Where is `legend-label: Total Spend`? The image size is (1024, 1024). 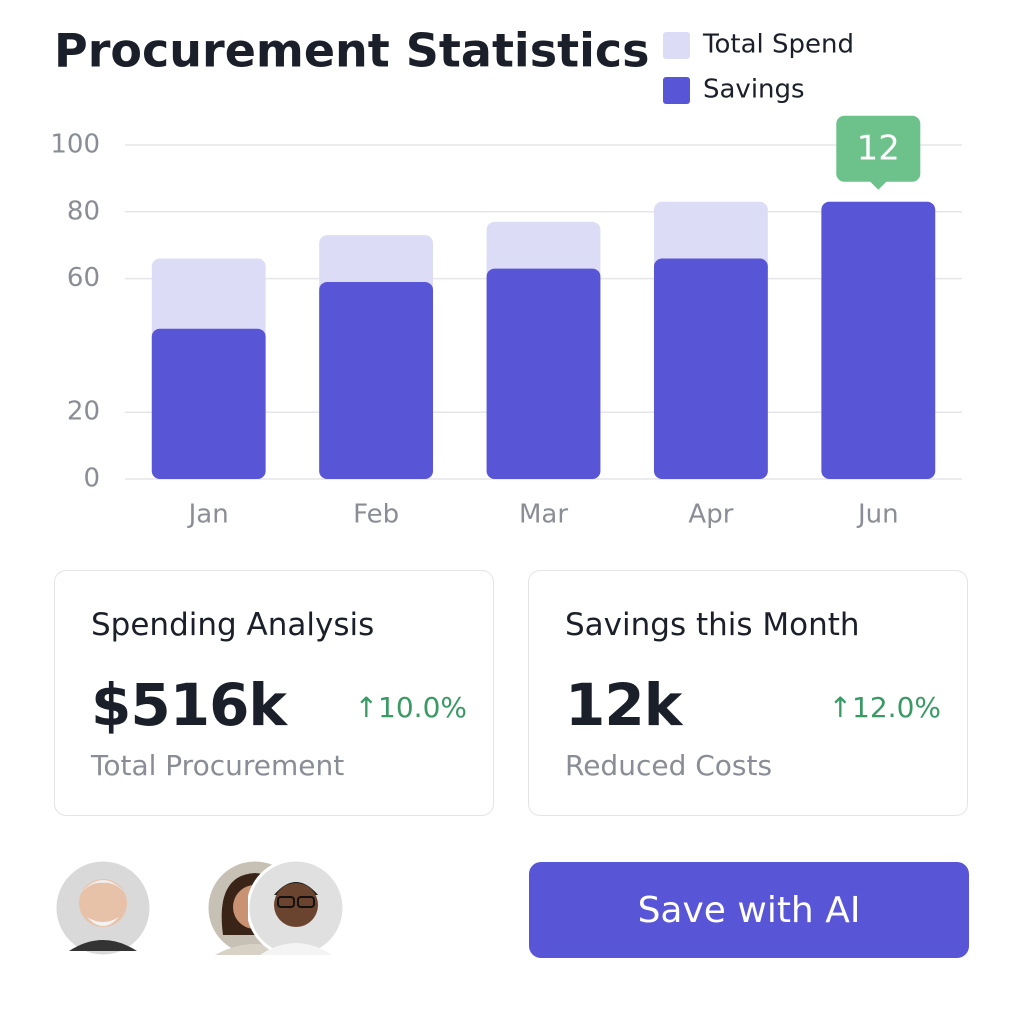
legend-label: Total Spend is located at coordinates (778, 45).